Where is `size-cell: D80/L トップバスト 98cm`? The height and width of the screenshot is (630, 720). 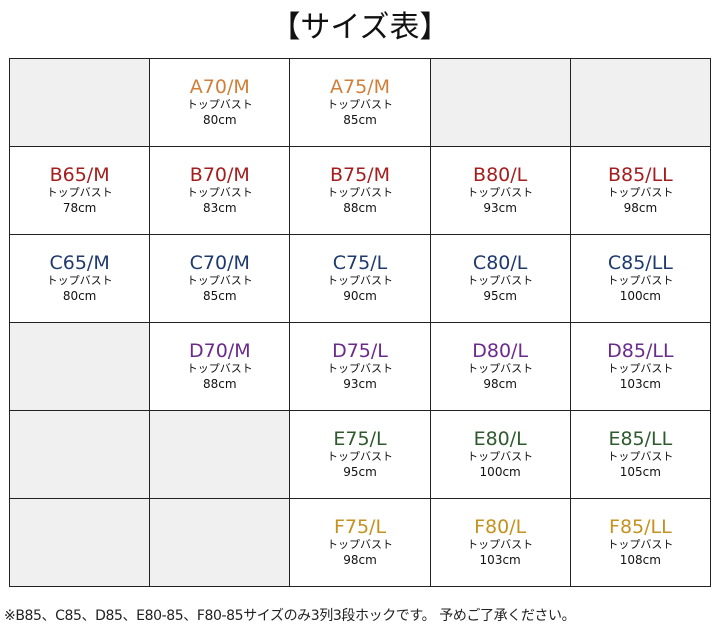 size-cell: D80/L トップバスト 98cm is located at coordinates (500, 366).